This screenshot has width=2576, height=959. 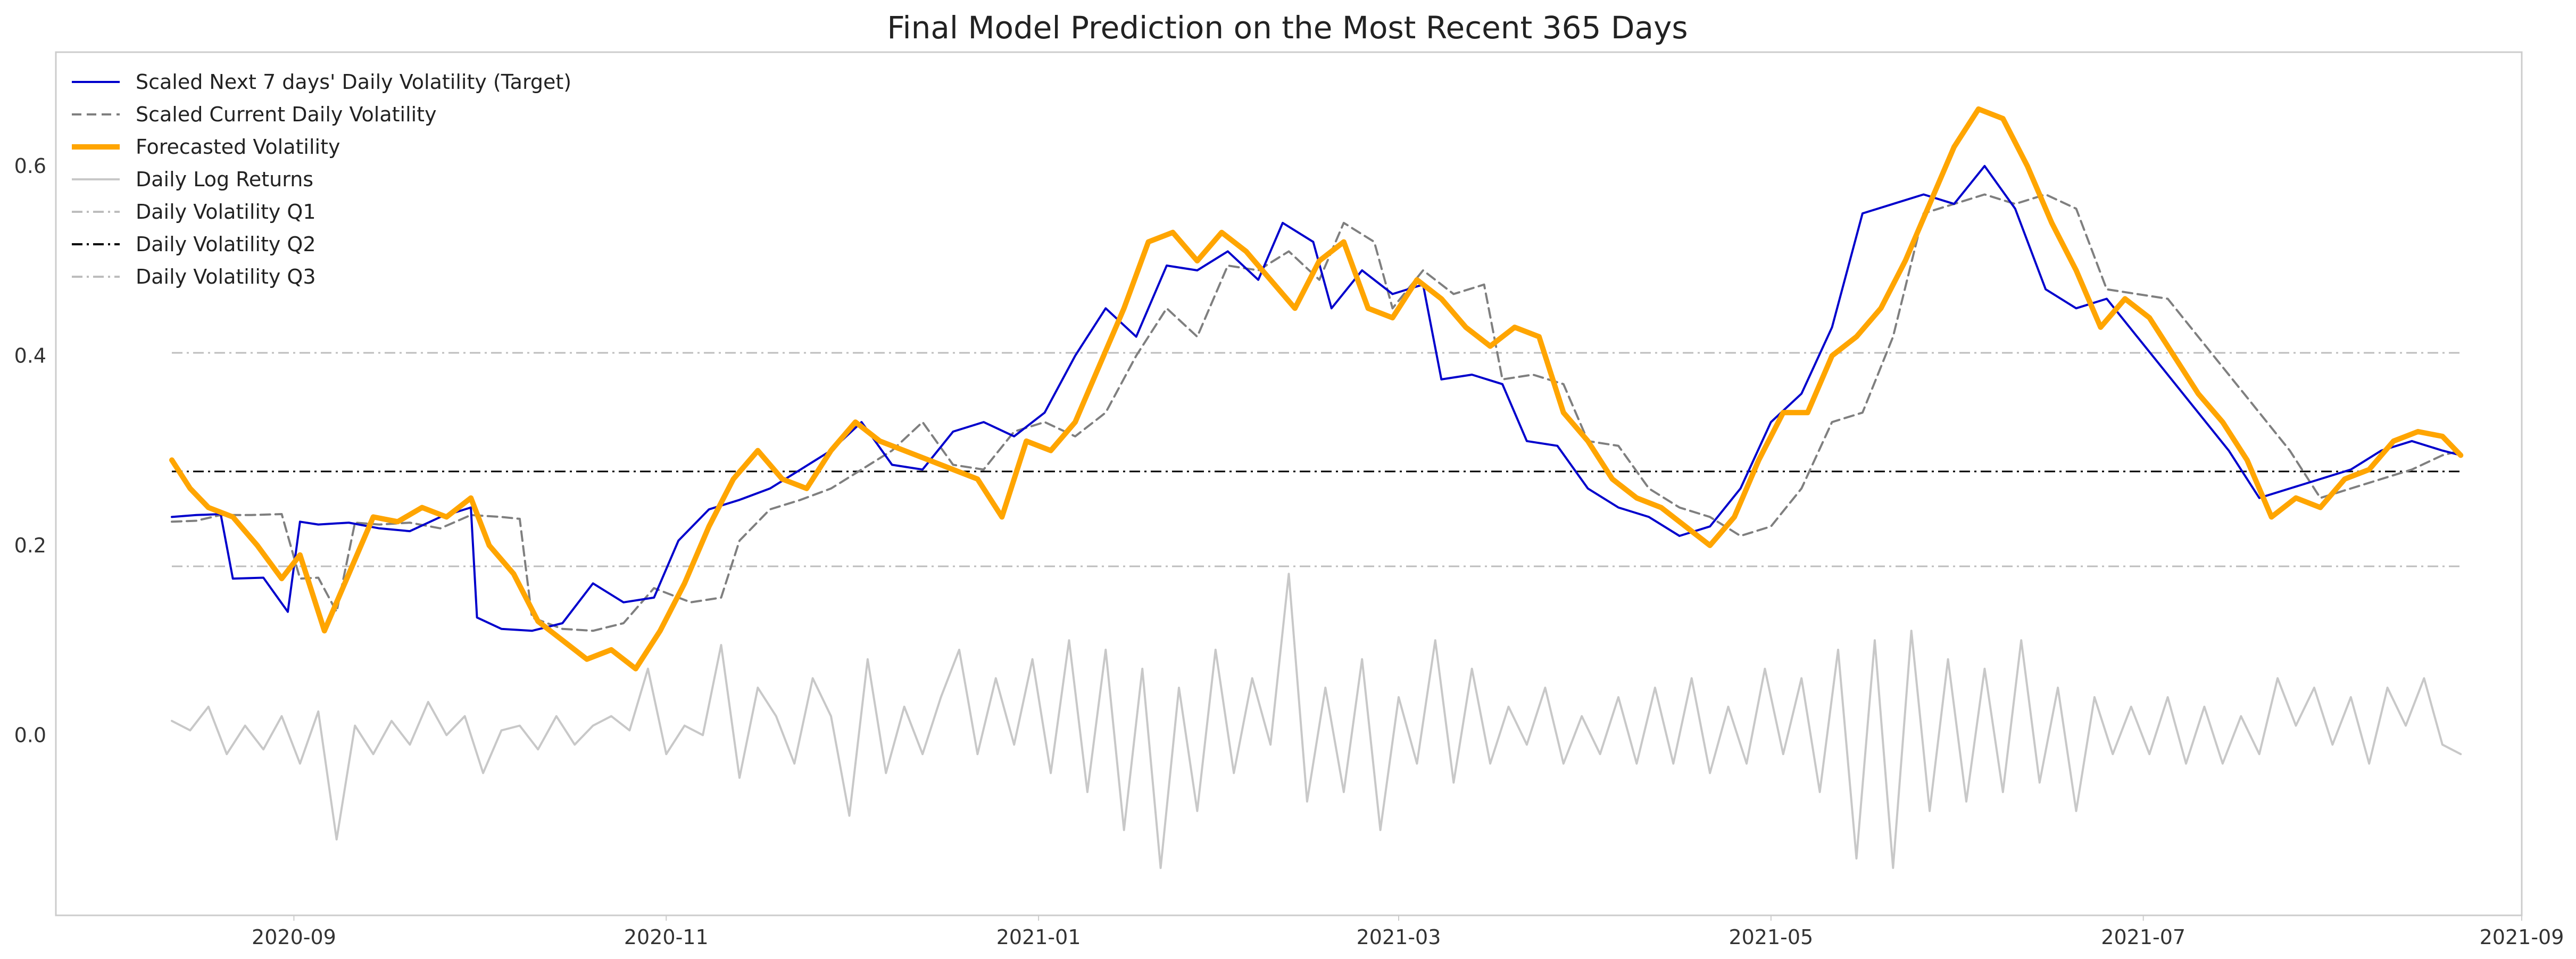 I want to click on legend-label-scaled-current-daily-volatility: Scaled Current Daily Volatility, so click(x=286, y=114).